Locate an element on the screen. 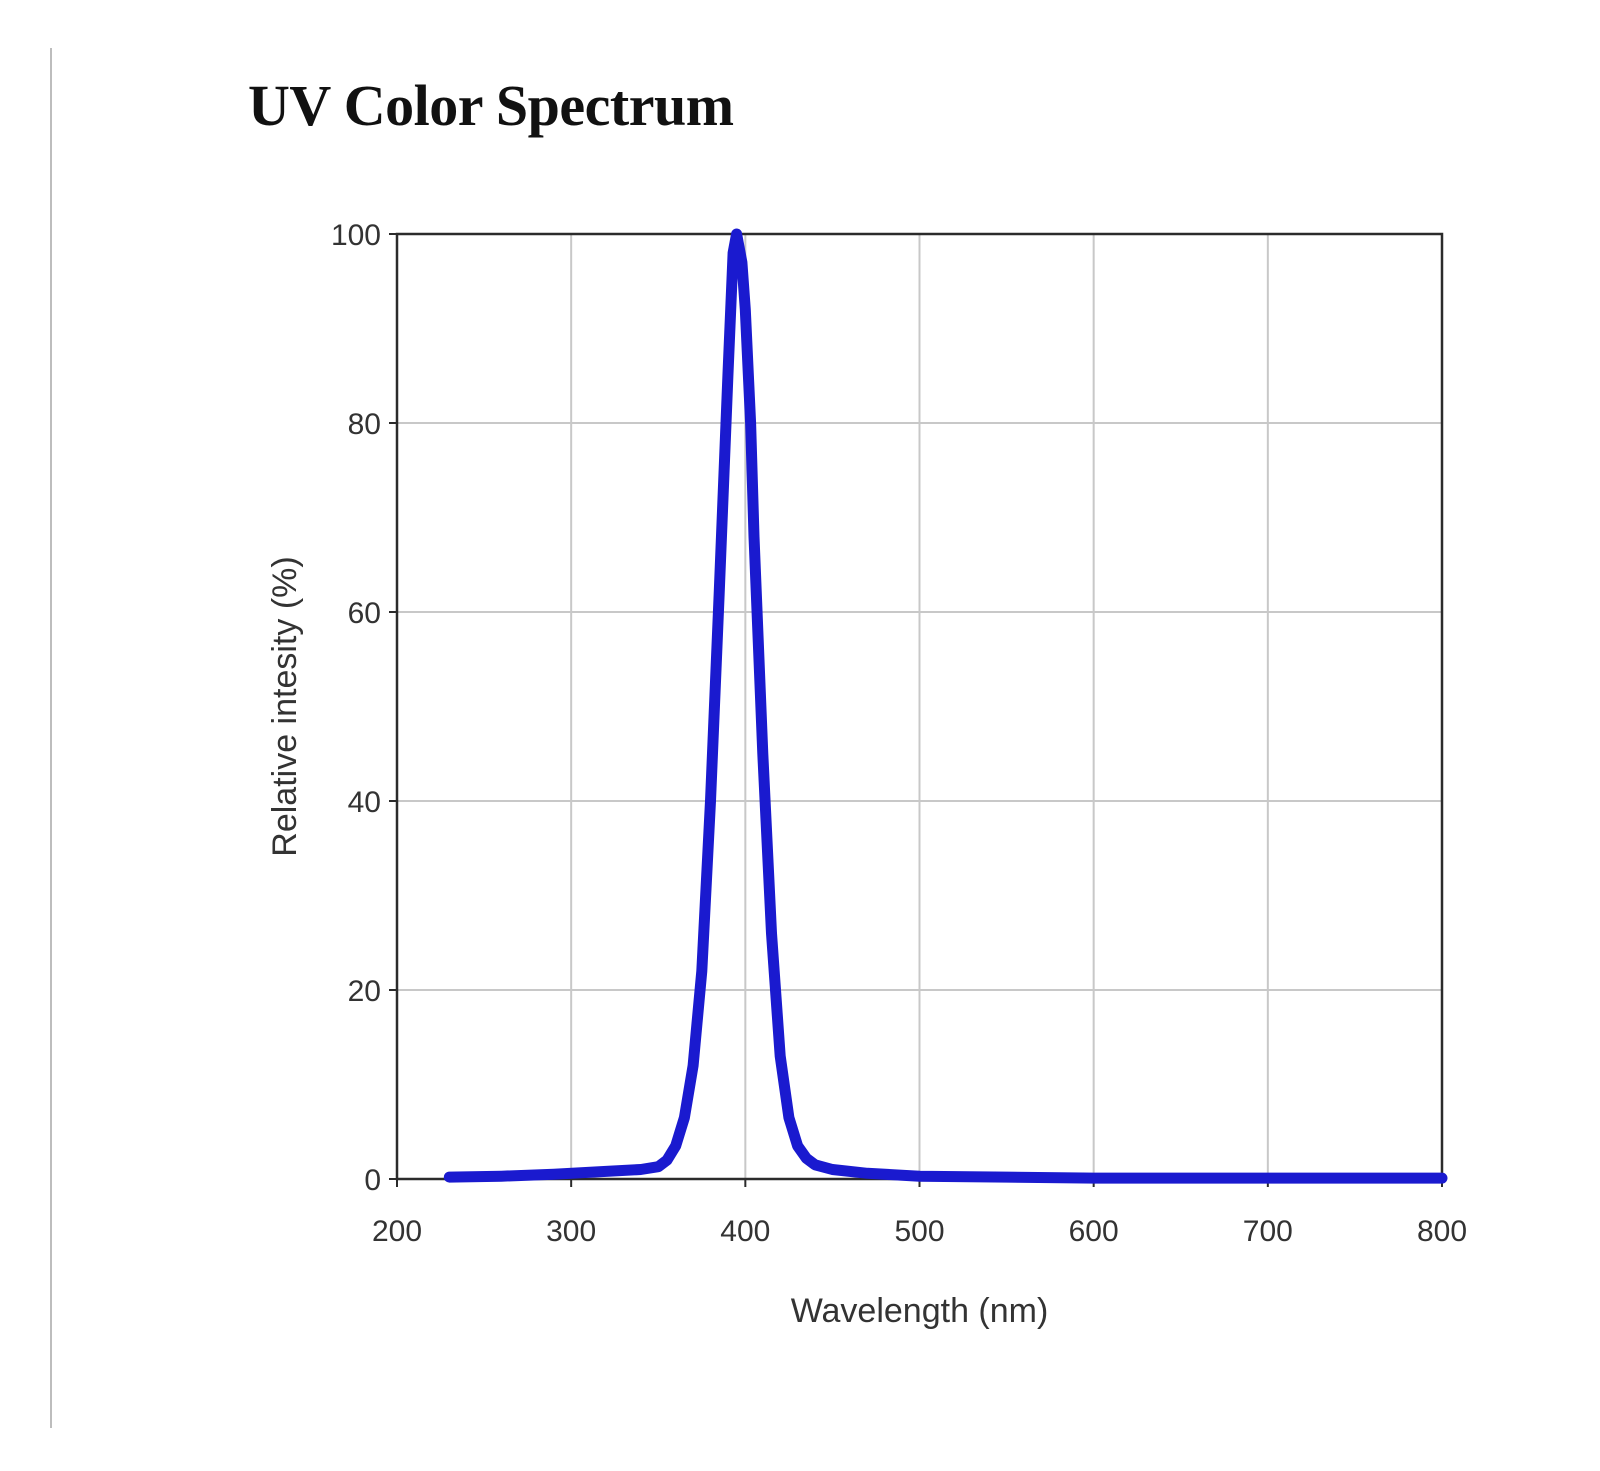  y-tick-label: 20 is located at coordinates (364, 991).